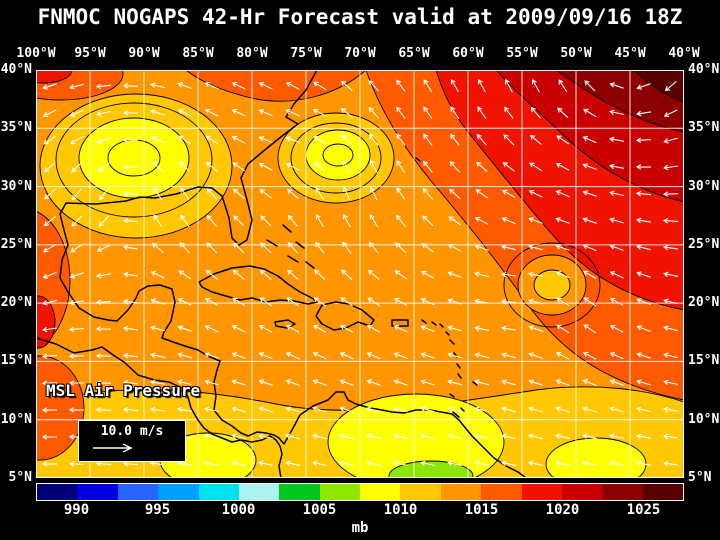 The width and height of the screenshot is (720, 540). I want to click on coastline, so click(418, 159).